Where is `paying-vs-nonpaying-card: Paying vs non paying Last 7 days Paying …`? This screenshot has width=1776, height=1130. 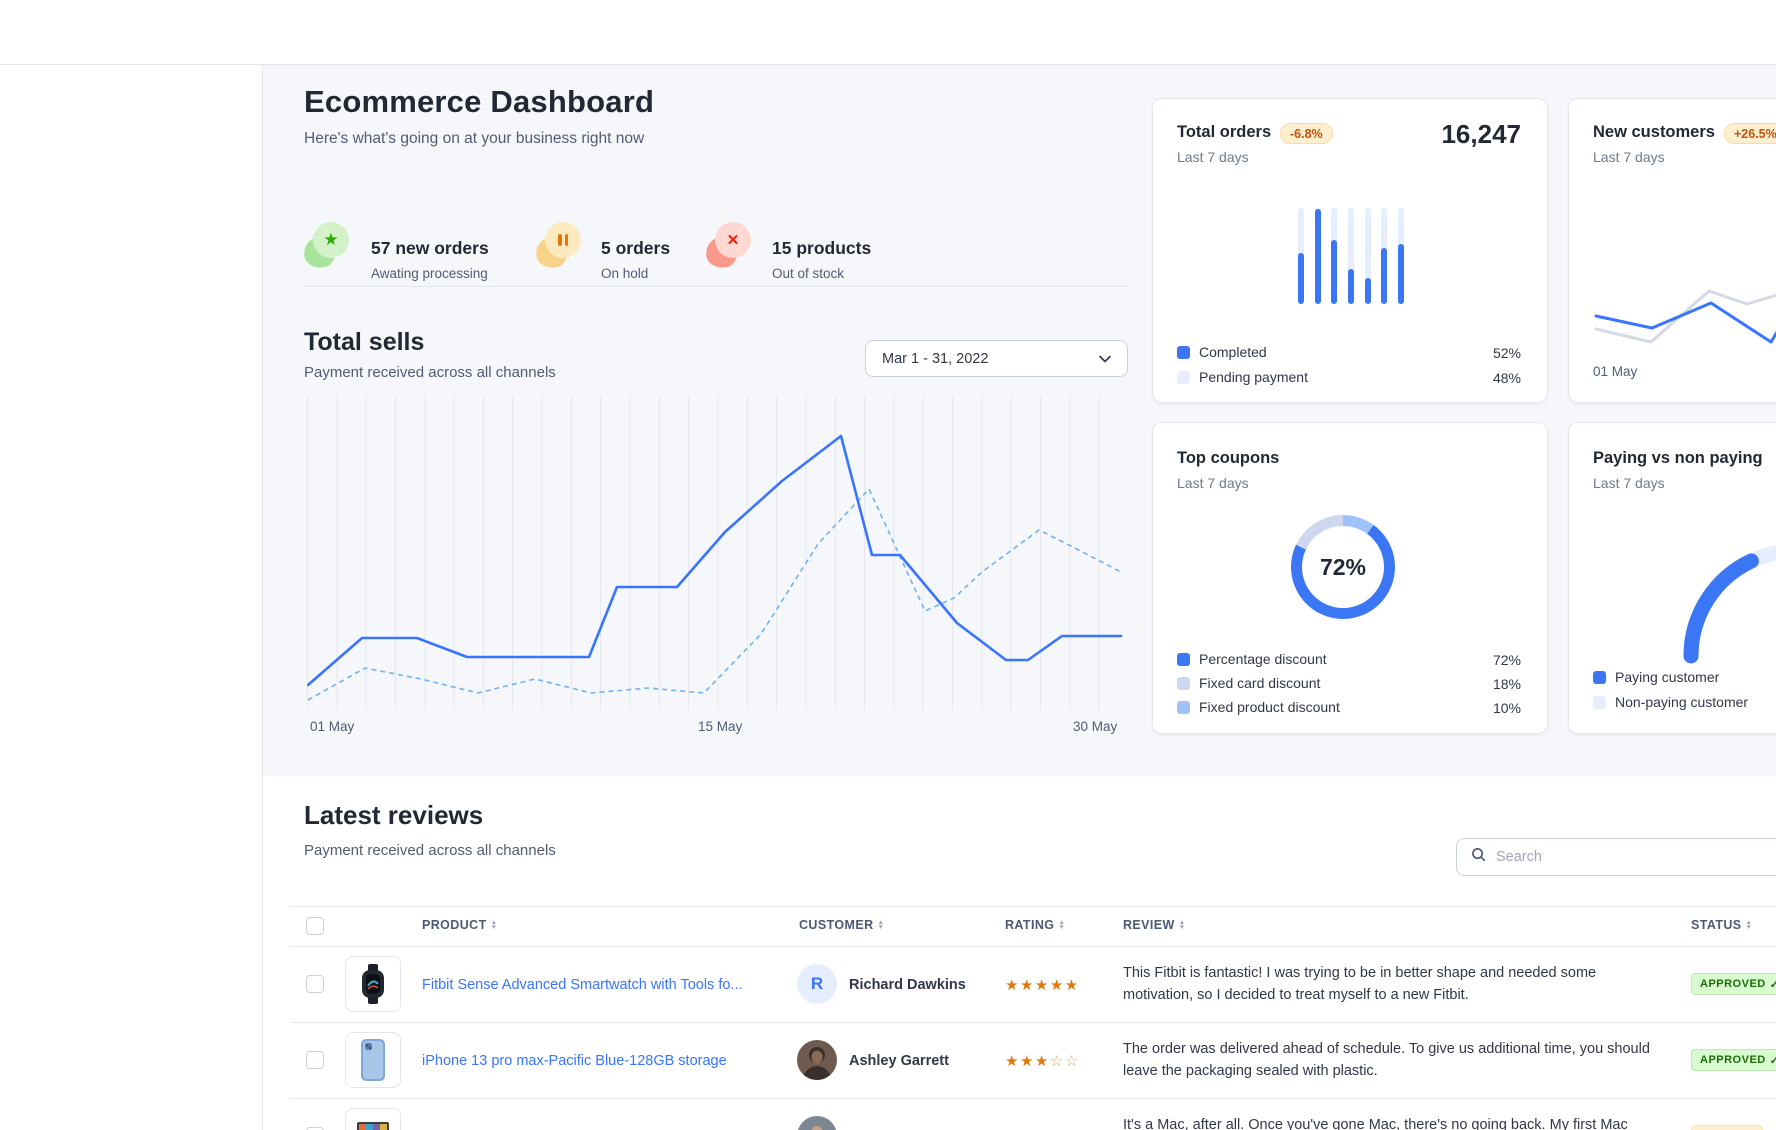 paying-vs-nonpaying-card: Paying vs non paying Last 7 days Paying … is located at coordinates (1672, 578).